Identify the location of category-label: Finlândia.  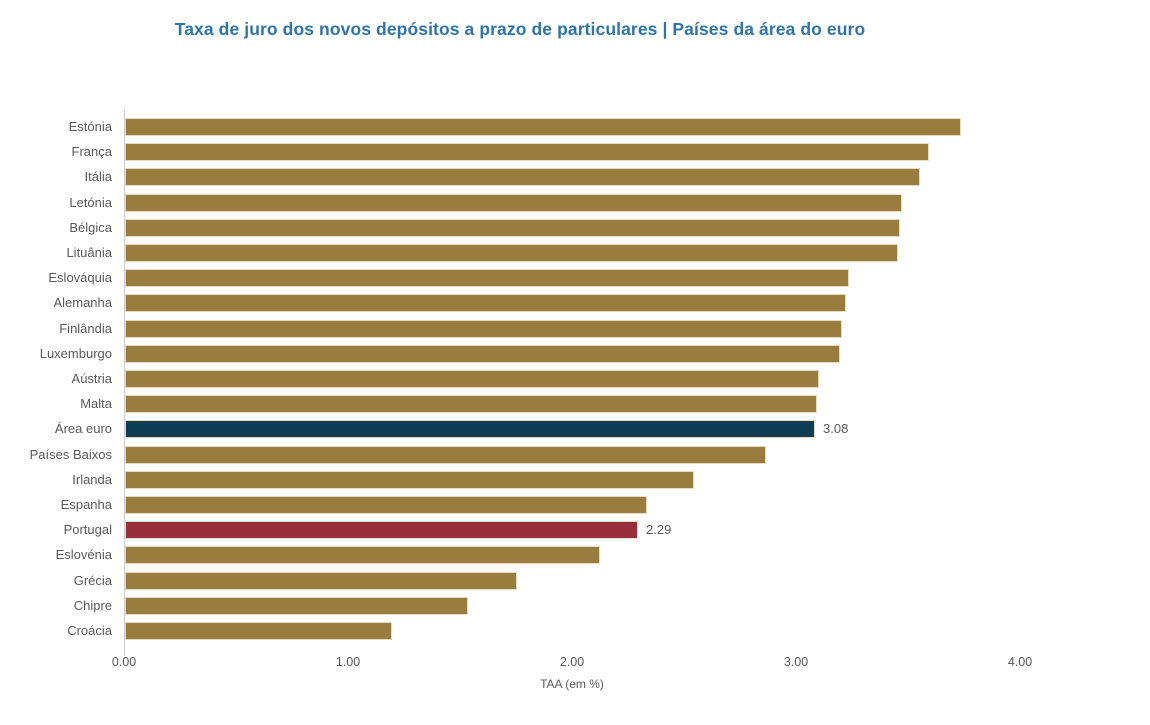
(85, 328).